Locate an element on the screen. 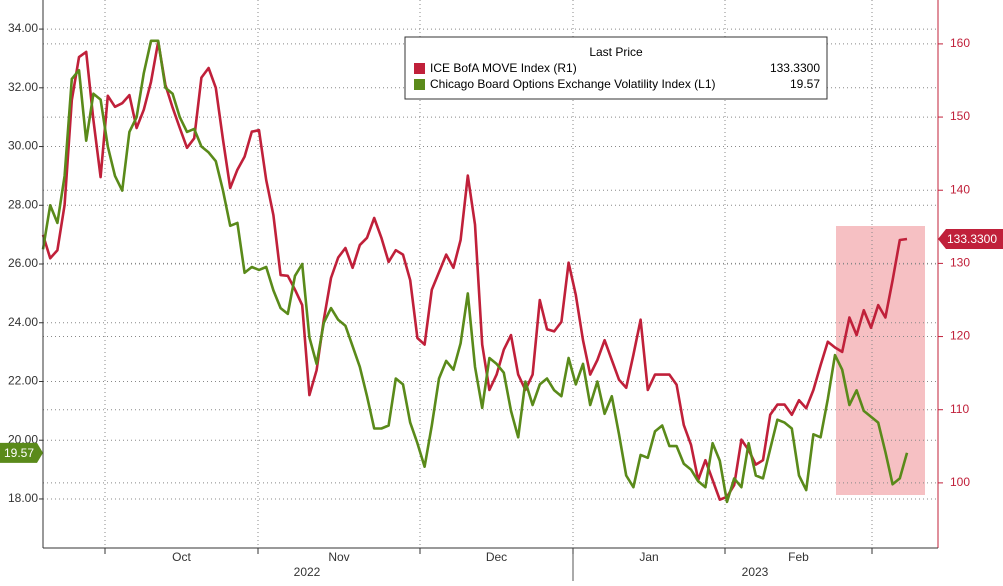 This screenshot has height=586, width=1003. y-tick-label: 32.00 is located at coordinates (23, 87).